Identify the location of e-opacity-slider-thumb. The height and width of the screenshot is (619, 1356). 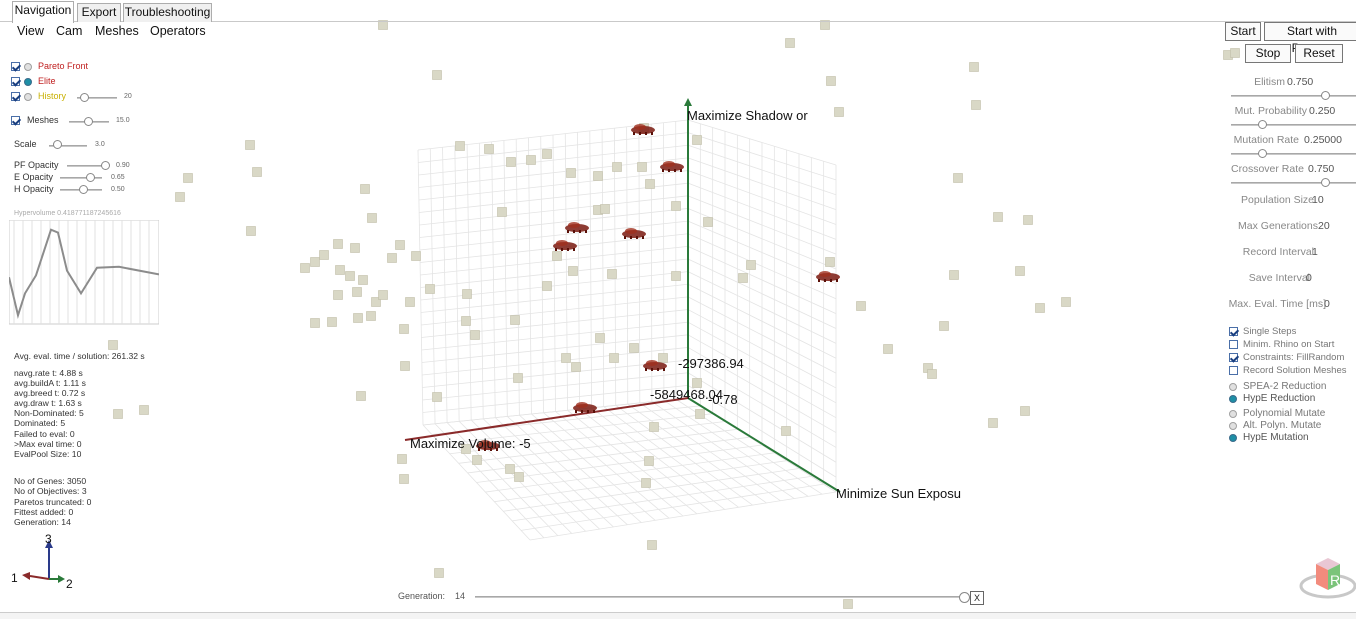
(90, 177).